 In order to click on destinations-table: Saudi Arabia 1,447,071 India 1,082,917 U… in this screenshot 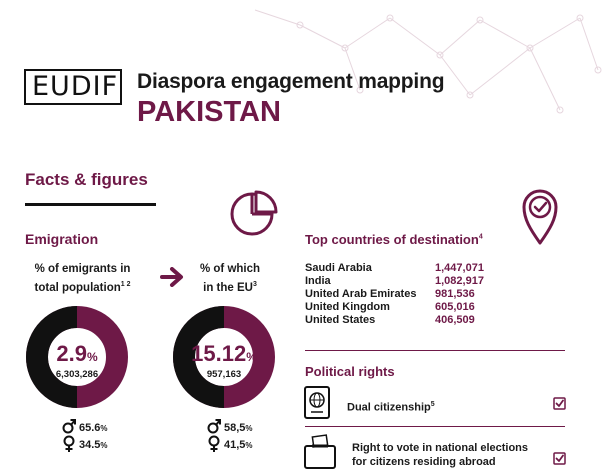, I will do `click(435, 294)`.